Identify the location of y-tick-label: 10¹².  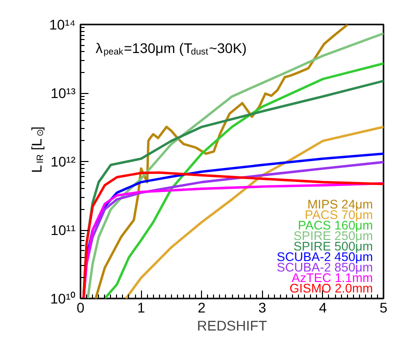
(63, 162).